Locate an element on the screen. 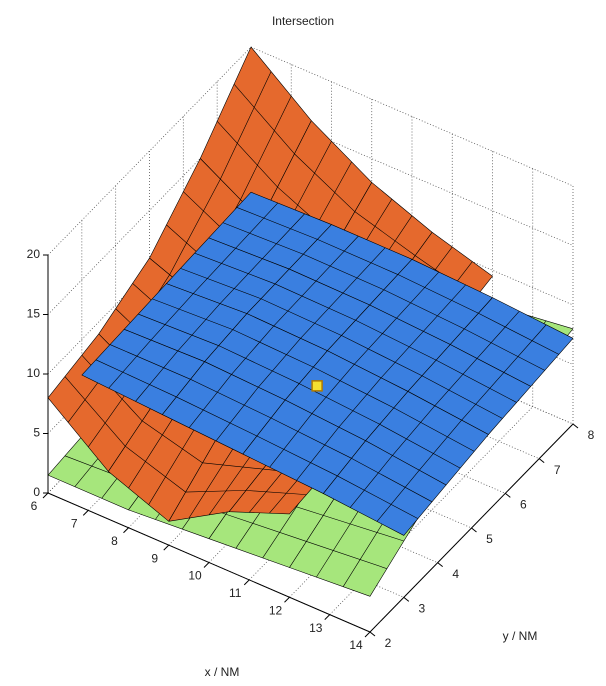 The width and height of the screenshot is (606, 686). x-tick-label: 10 is located at coordinates (195, 576).